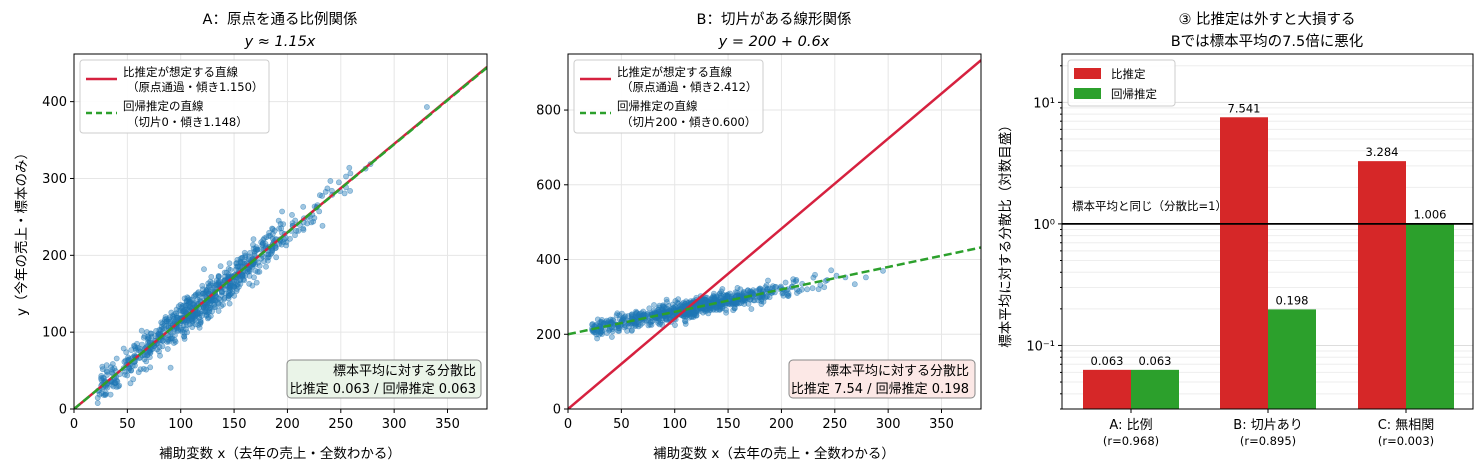 The image size is (1484, 473). What do you see at coordinates (1130, 425) in the screenshot?
I see `category-label: A: 比例` at bounding box center [1130, 425].